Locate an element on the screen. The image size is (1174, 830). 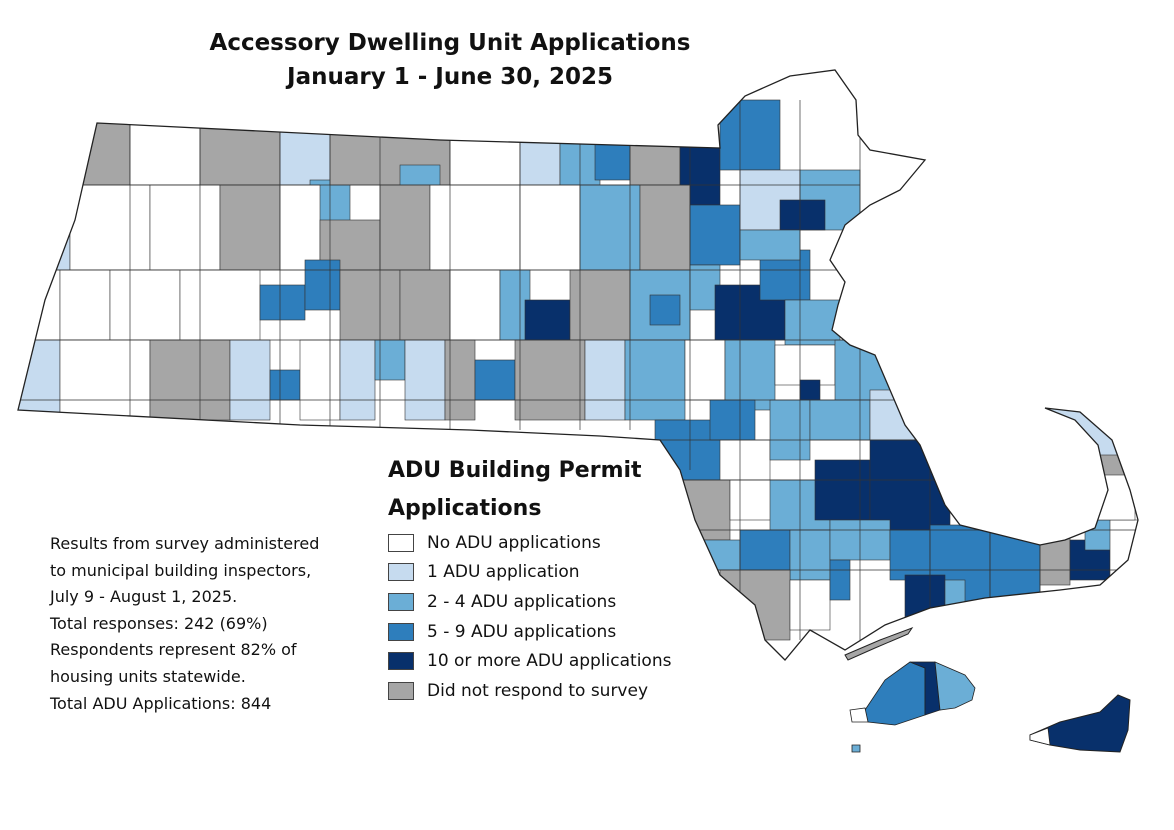
nantucket-west is located at coordinates (1040, 736).